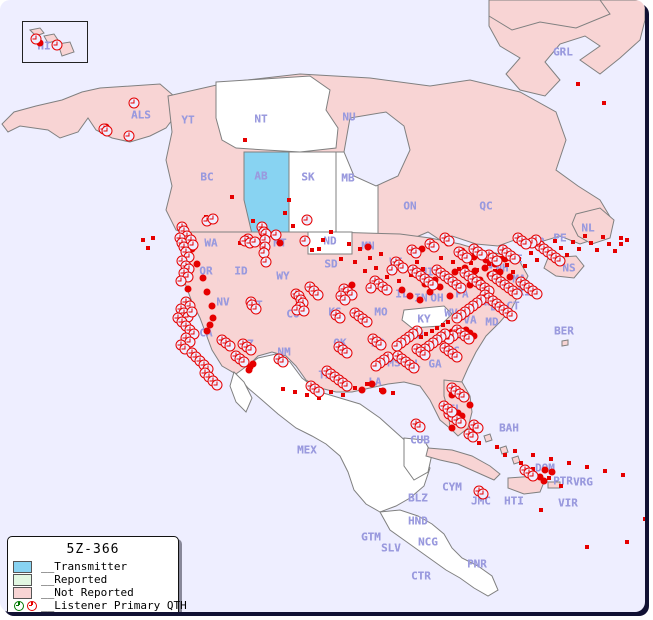 This screenshot has height=620, width=653. I want to click on region-shape-NT, so click(277, 114).